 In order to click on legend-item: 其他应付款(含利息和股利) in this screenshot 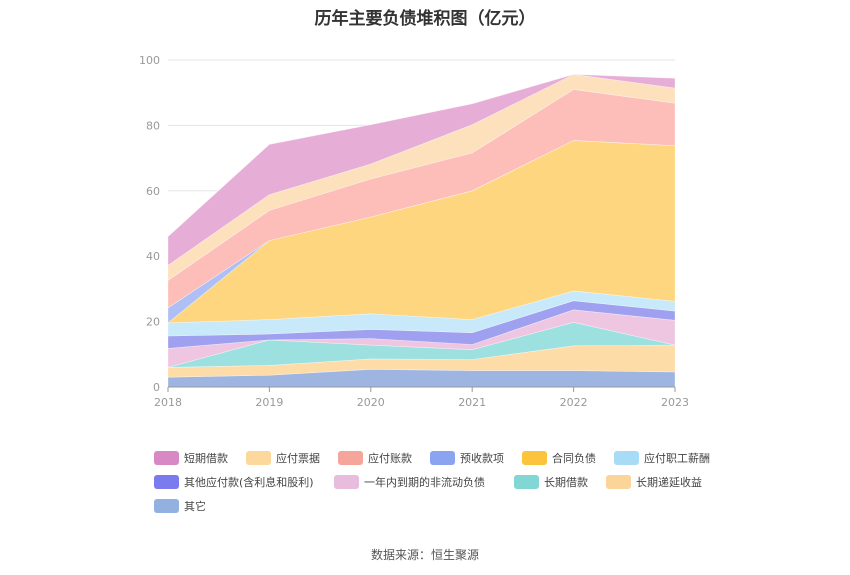, I will do `click(244, 481)`.